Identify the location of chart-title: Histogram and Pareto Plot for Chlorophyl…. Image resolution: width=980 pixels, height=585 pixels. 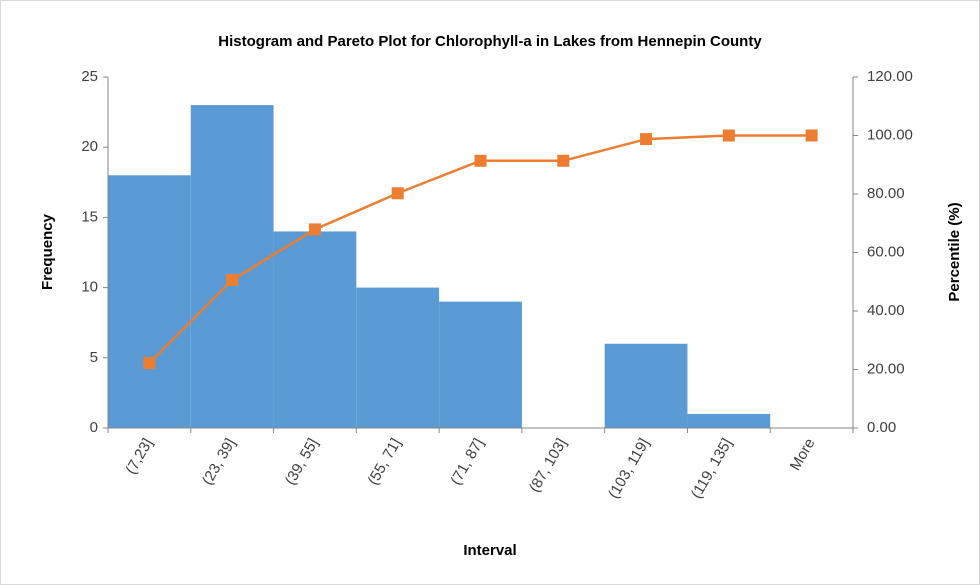
(490, 41).